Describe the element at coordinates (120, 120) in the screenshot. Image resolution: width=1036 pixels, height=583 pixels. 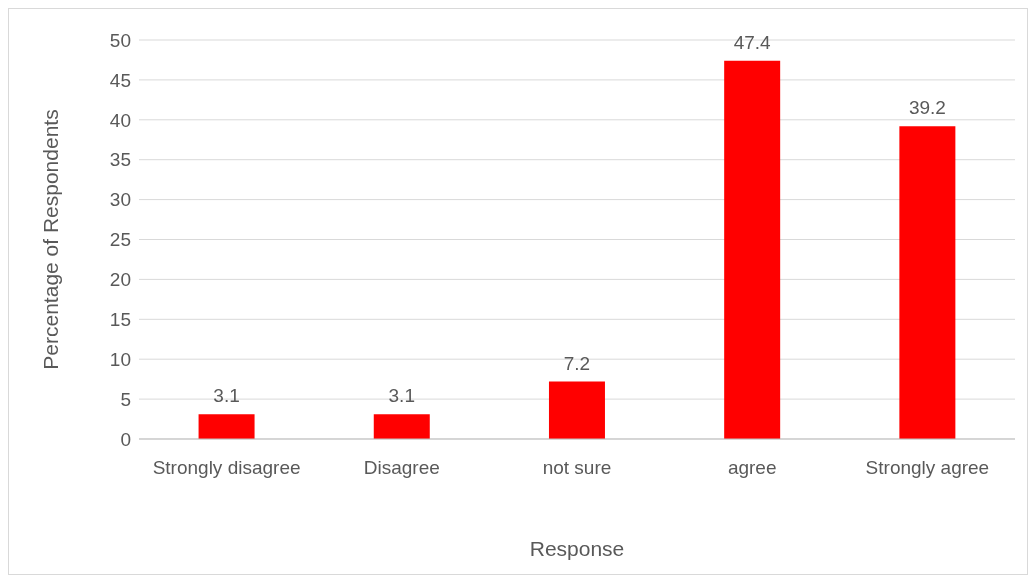
I see `y-tick-label: 40` at that location.